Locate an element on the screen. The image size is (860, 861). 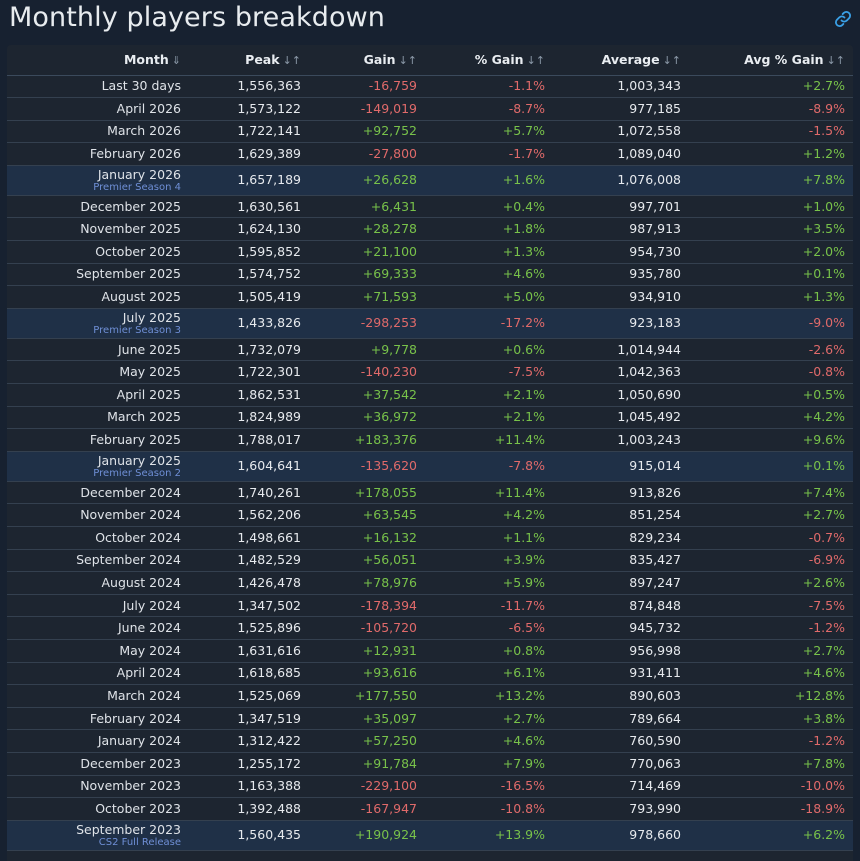
column-header-peak: Peak ↓↑ is located at coordinates (249, 60).